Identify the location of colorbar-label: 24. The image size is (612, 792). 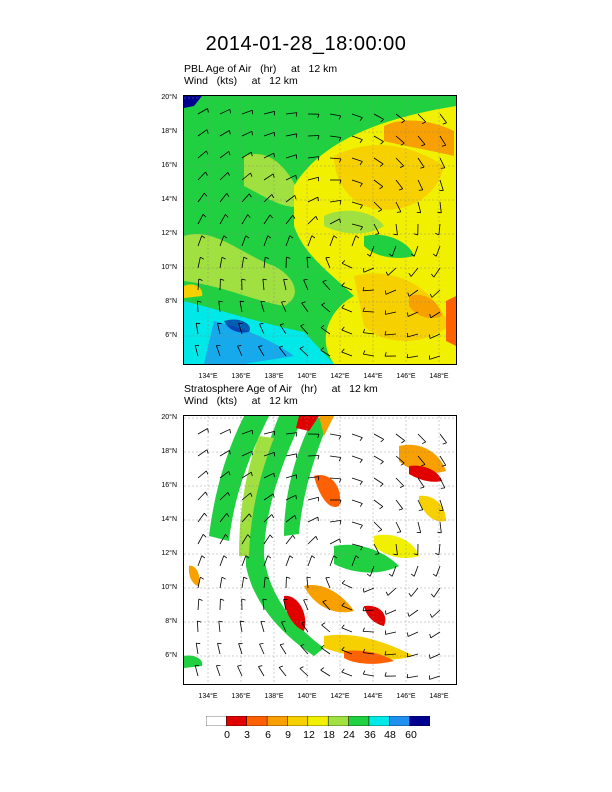
(349, 735).